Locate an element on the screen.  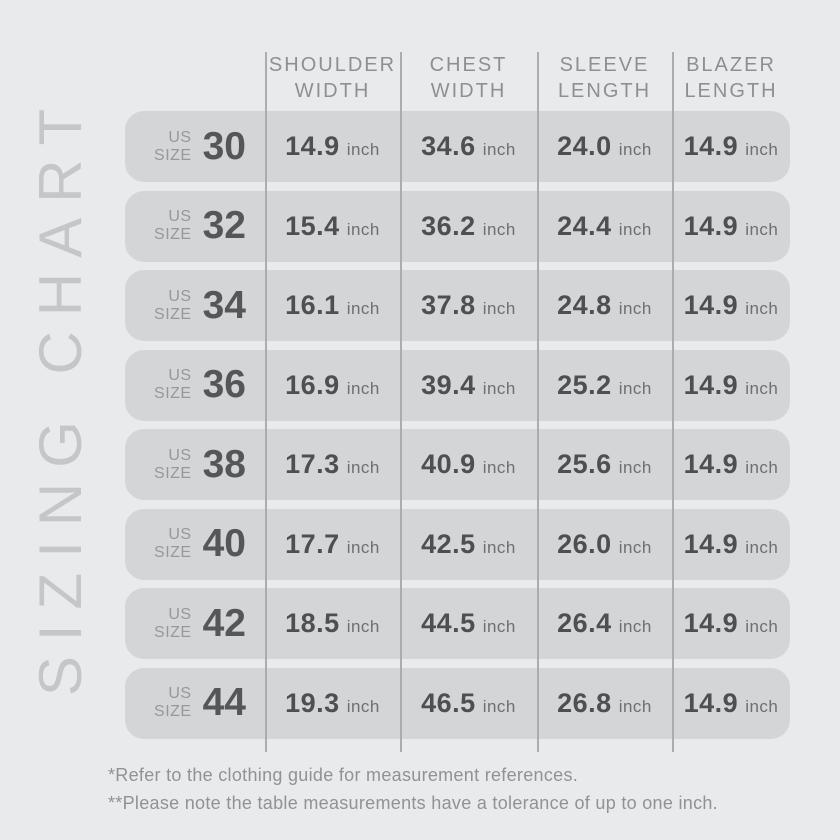
chest-width-cell: 37.8 inch is located at coordinates (468, 305).